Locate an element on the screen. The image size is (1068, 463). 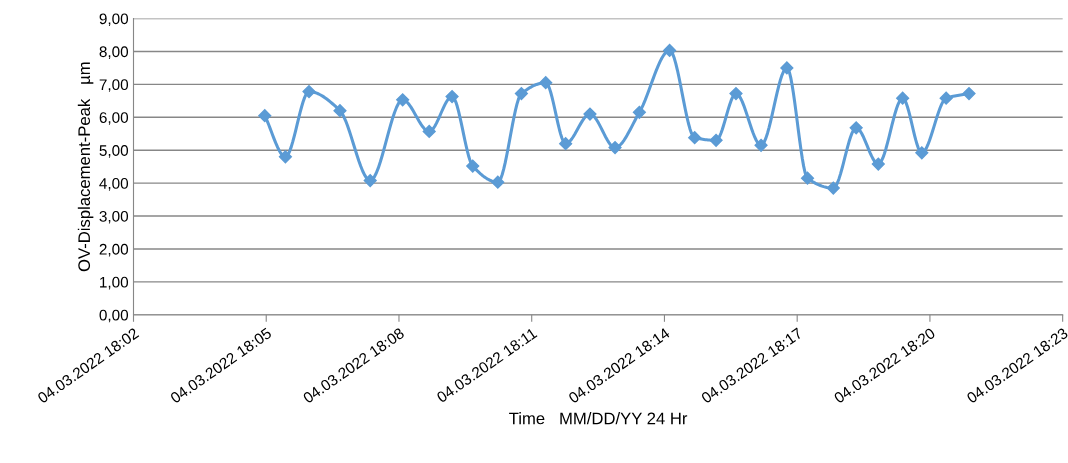
y-tick-label: 5,00 is located at coordinates (114, 151).